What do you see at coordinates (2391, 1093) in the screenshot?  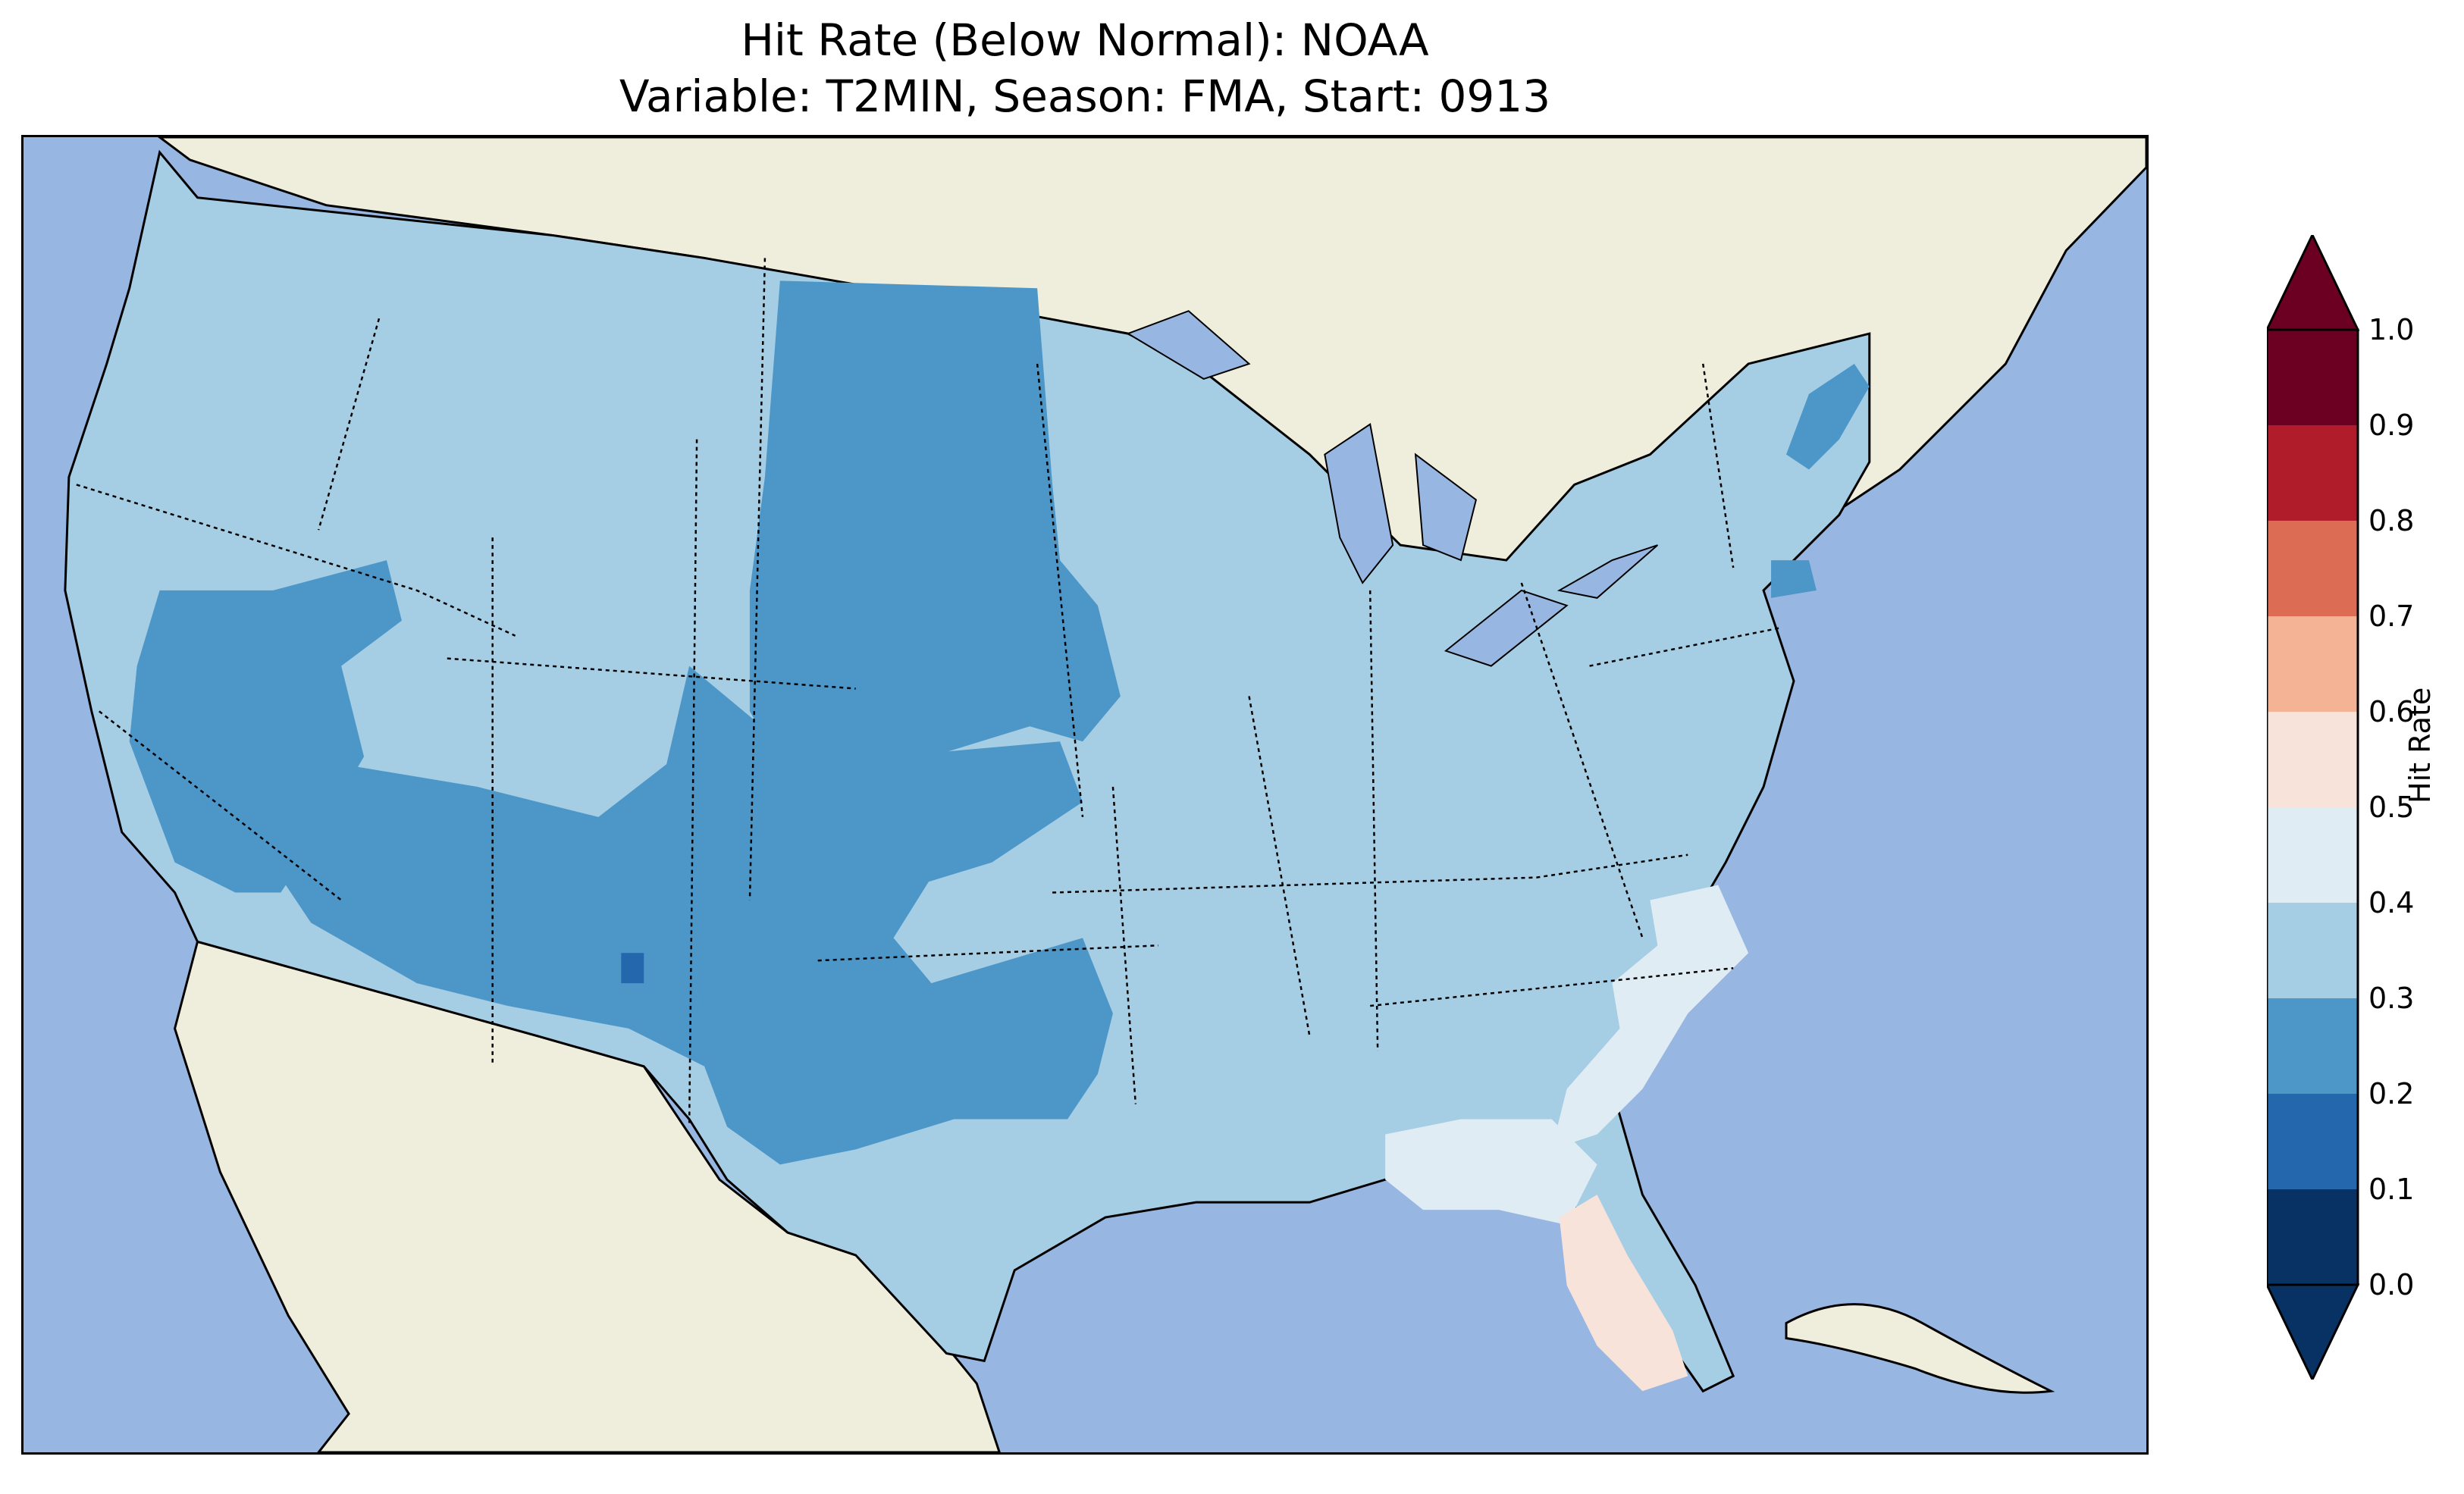 I see `colorbar-tick-label: 0.2` at bounding box center [2391, 1093].